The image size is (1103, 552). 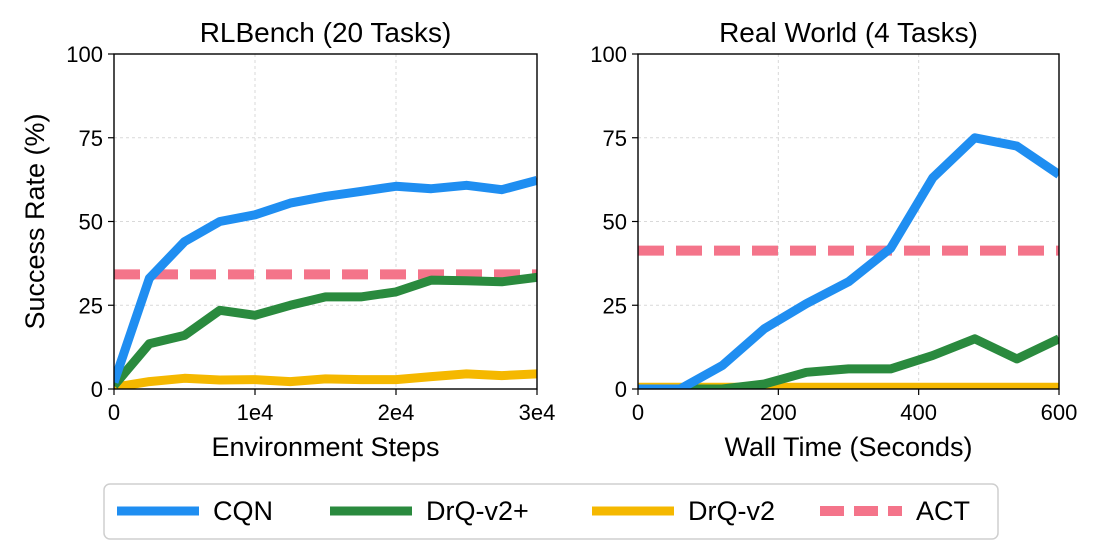 I want to click on x-tick-label: 400, so click(x=918, y=412).